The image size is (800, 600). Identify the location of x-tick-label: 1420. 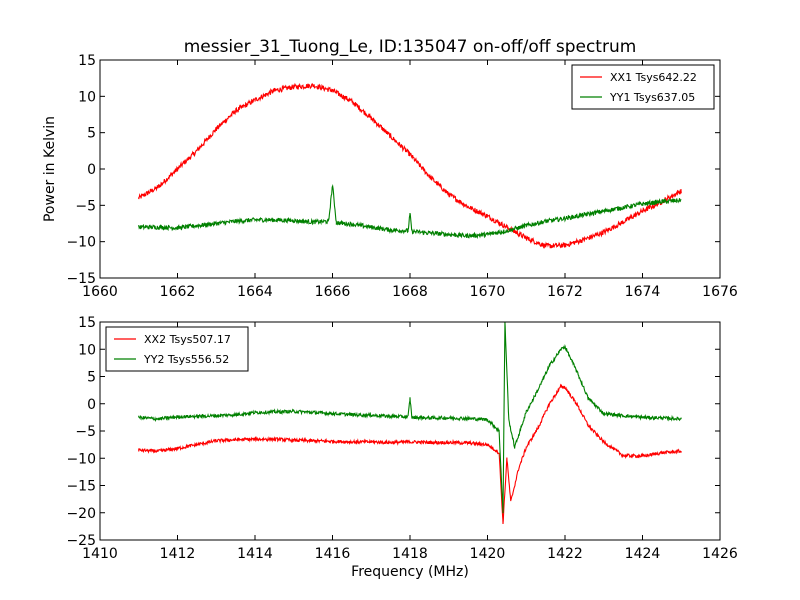
(488, 554).